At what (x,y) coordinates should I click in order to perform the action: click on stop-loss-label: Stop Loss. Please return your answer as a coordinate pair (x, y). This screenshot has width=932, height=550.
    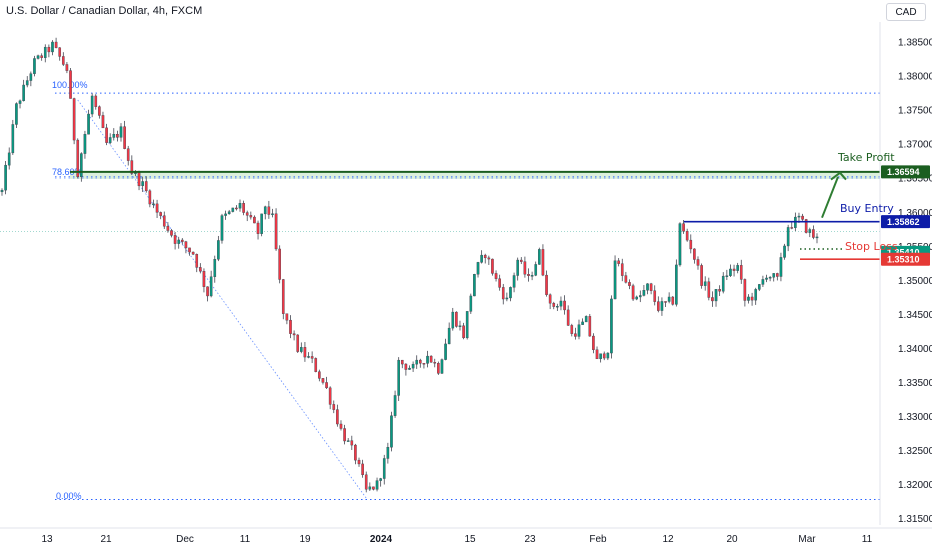
    Looking at the image, I should click on (871, 246).